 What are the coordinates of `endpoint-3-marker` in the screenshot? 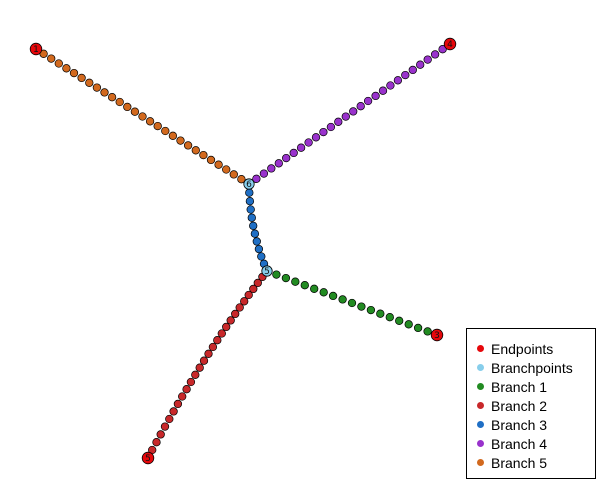 It's located at (437, 335).